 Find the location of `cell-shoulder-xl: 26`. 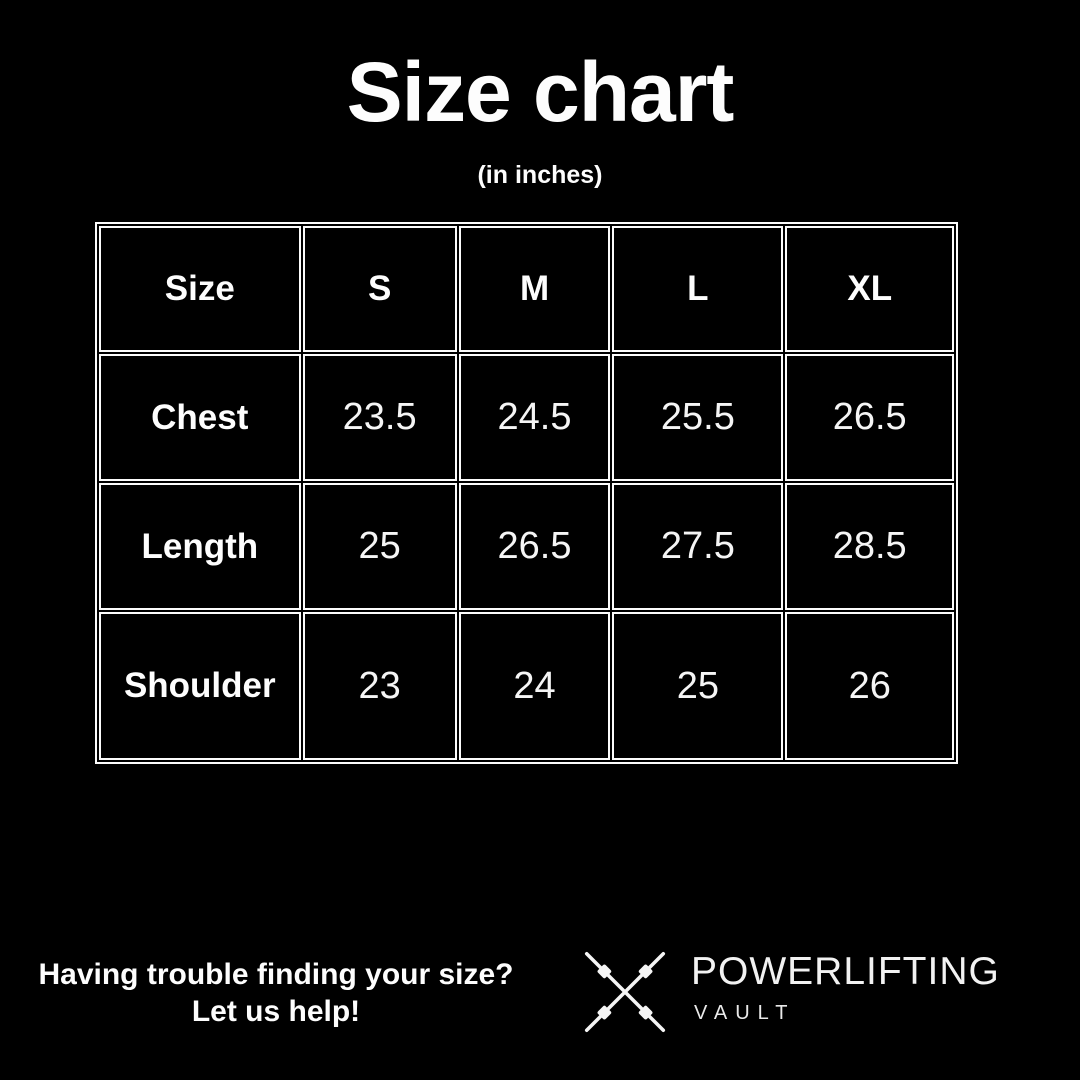

cell-shoulder-xl: 26 is located at coordinates (869, 686).